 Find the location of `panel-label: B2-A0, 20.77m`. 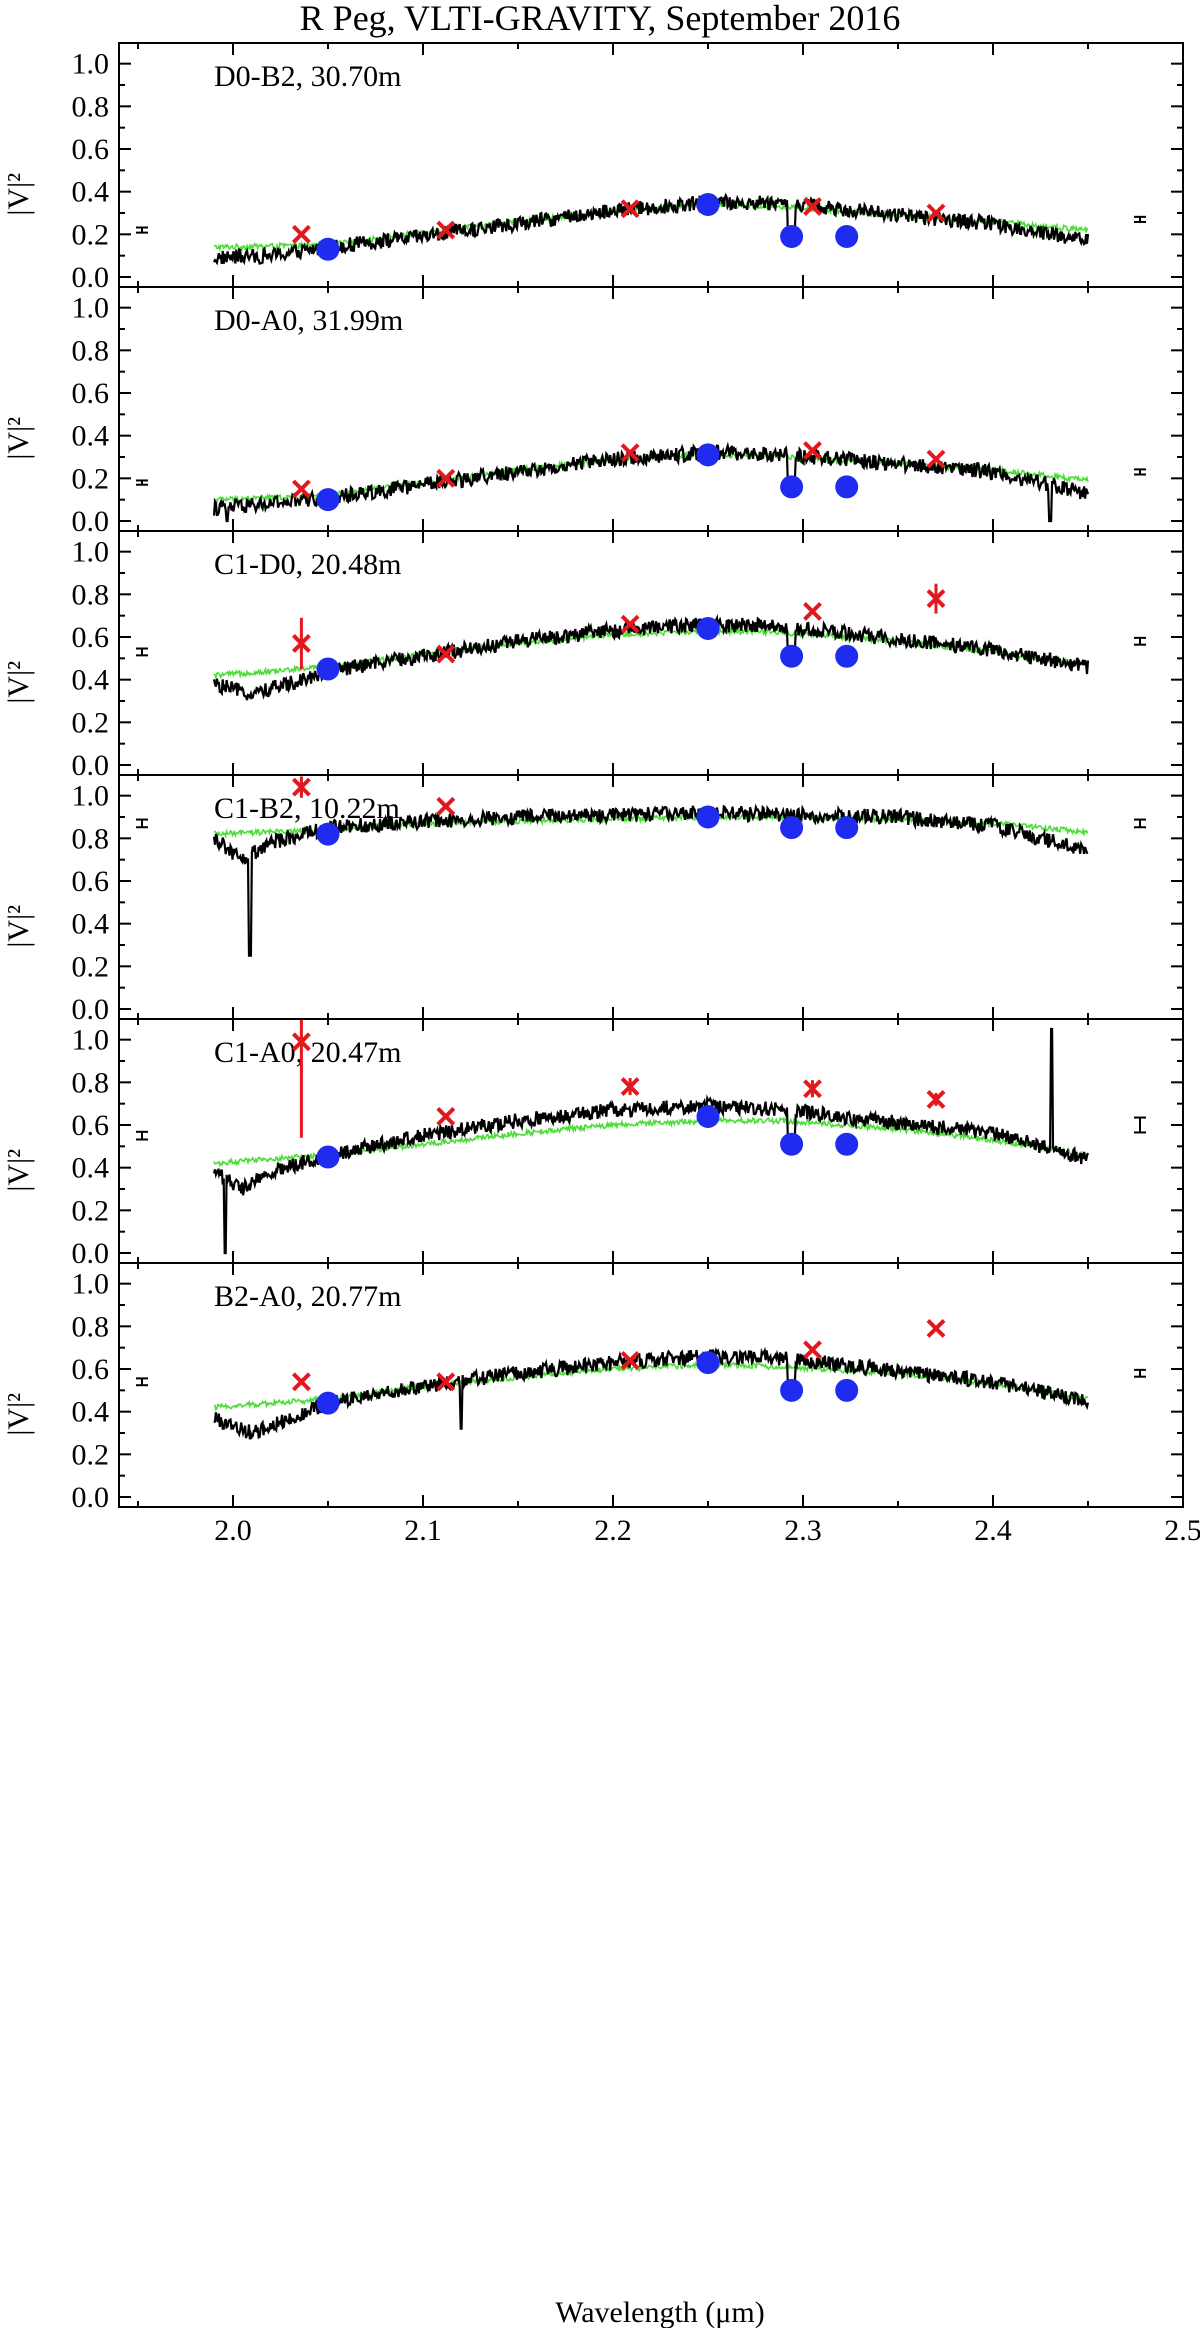

panel-label: B2-A0, 20.77m is located at coordinates (308, 1296).